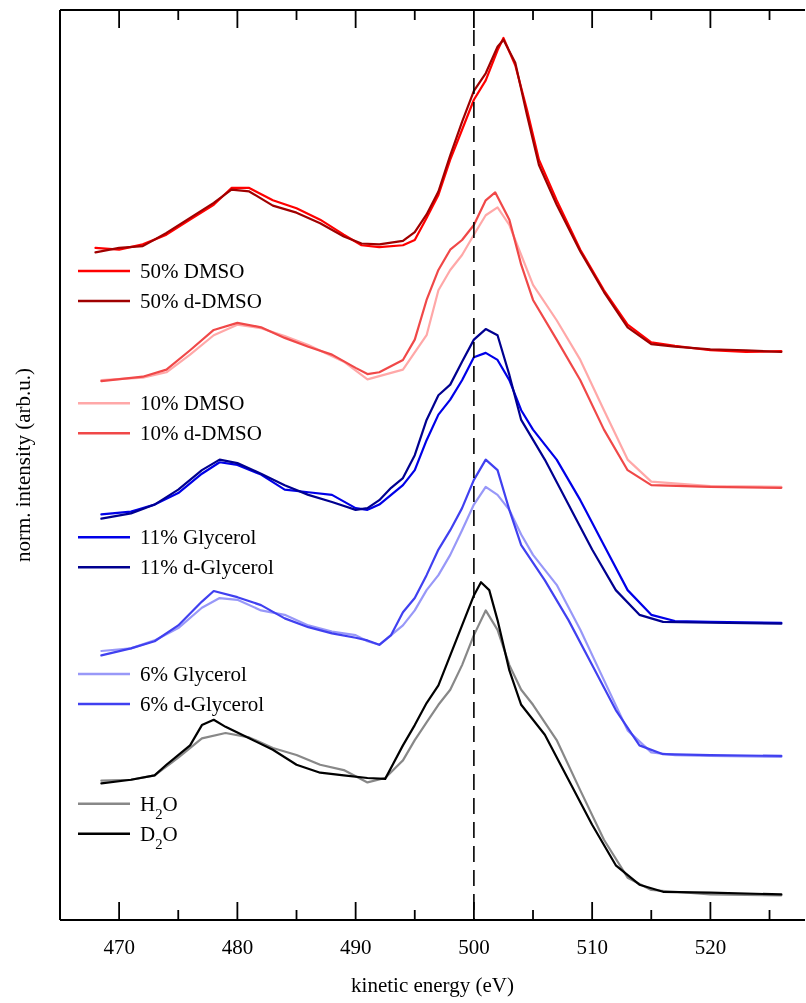 The image size is (806, 1003). I want to click on legend-label: 11% d-Glycerol, so click(207, 567).